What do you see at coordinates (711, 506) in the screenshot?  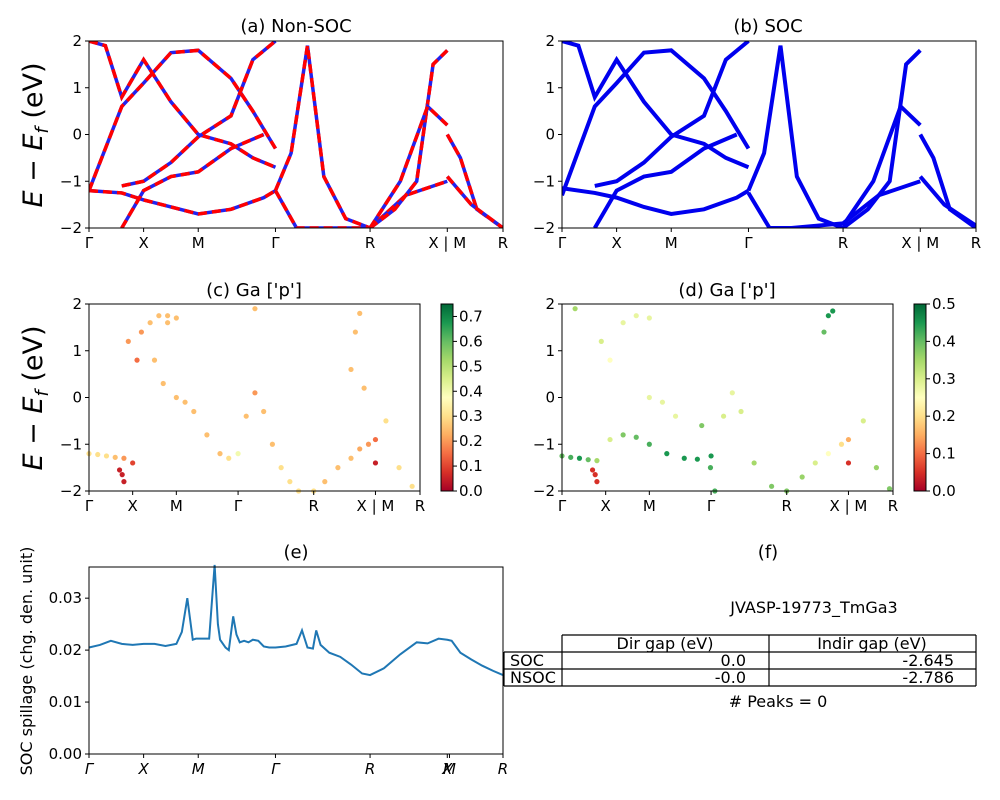 I see `panel-d-xtick-label: Γ` at bounding box center [711, 506].